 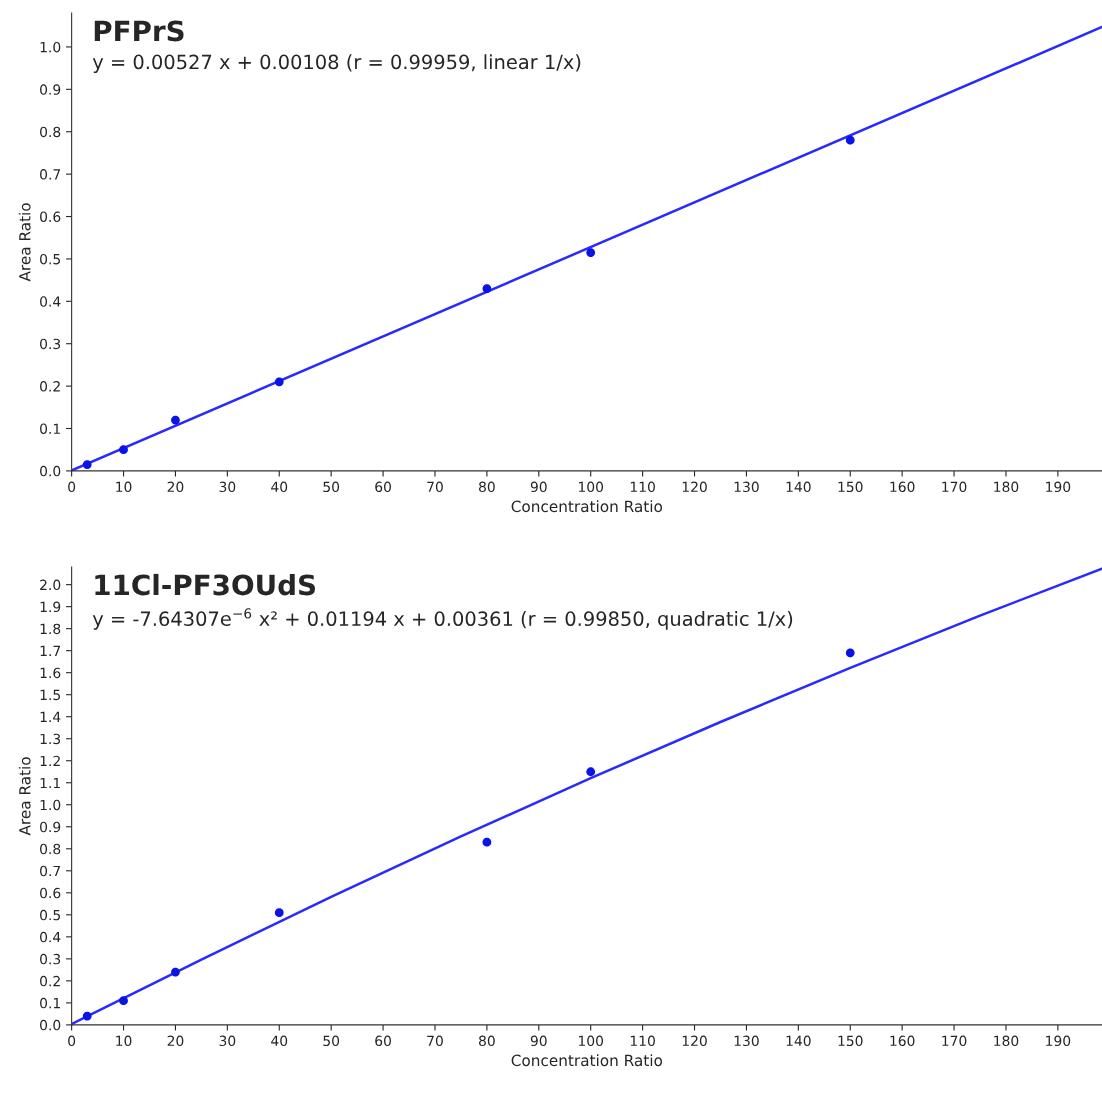 What do you see at coordinates (205, 584) in the screenshot?
I see `chart-title: 11Cl-PF3OUdS` at bounding box center [205, 584].